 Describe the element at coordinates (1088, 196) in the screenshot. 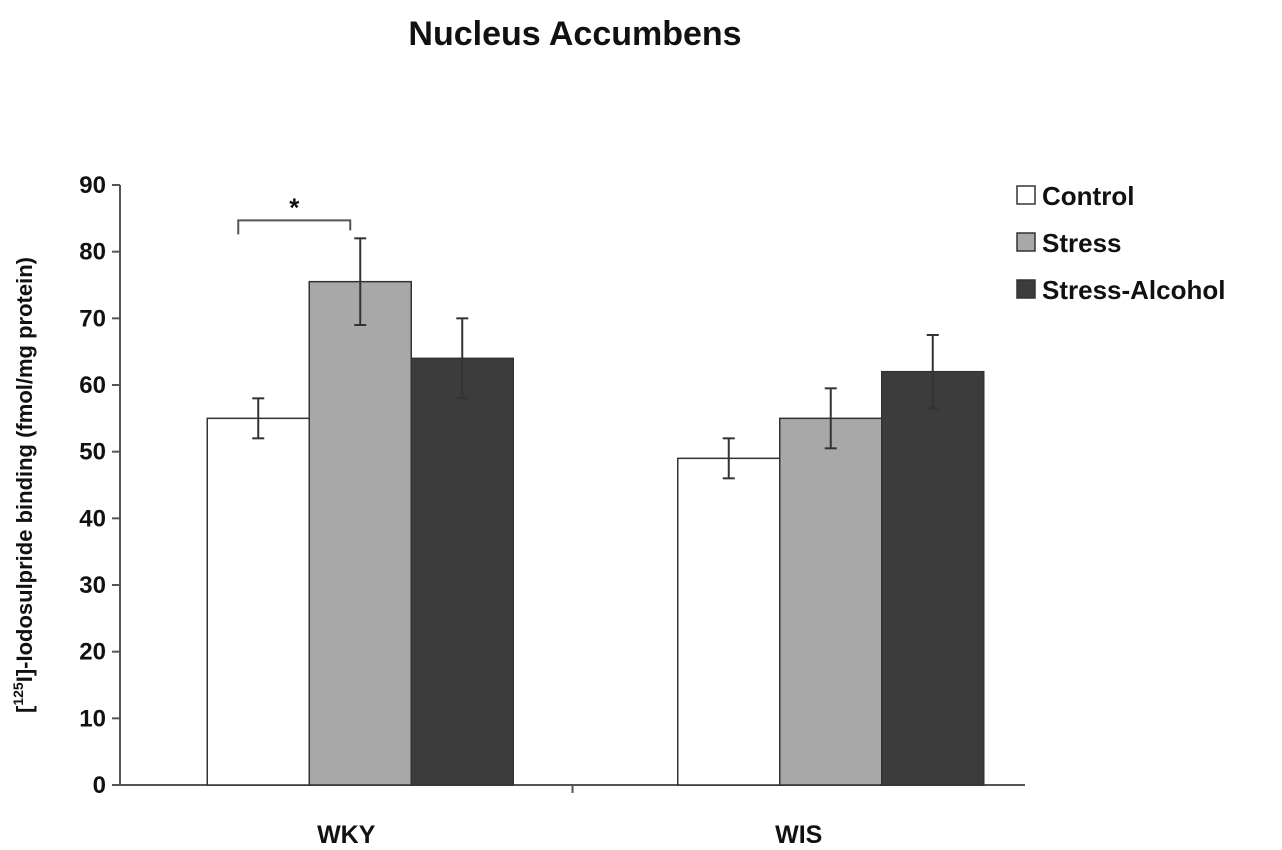

I see `legend-label: Control` at that location.